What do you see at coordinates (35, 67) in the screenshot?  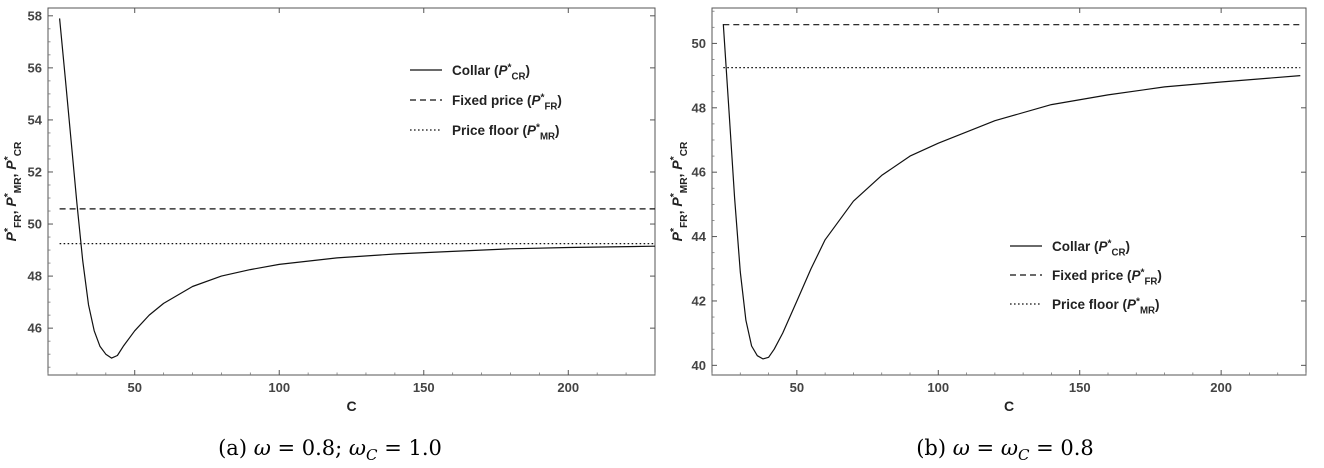 I see `y-tick-label: 56` at bounding box center [35, 67].